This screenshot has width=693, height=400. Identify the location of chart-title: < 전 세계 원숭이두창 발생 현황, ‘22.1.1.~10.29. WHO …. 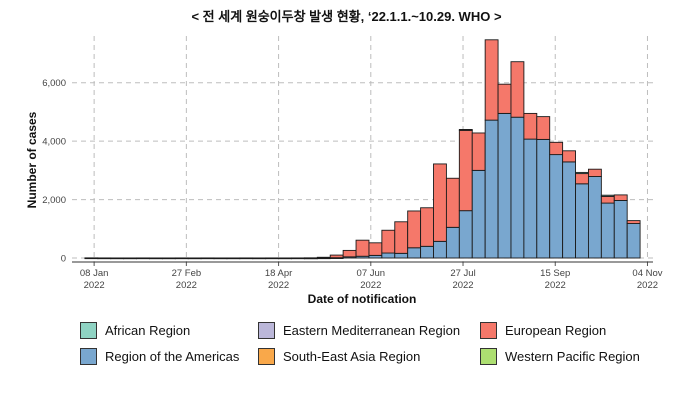
(346, 16).